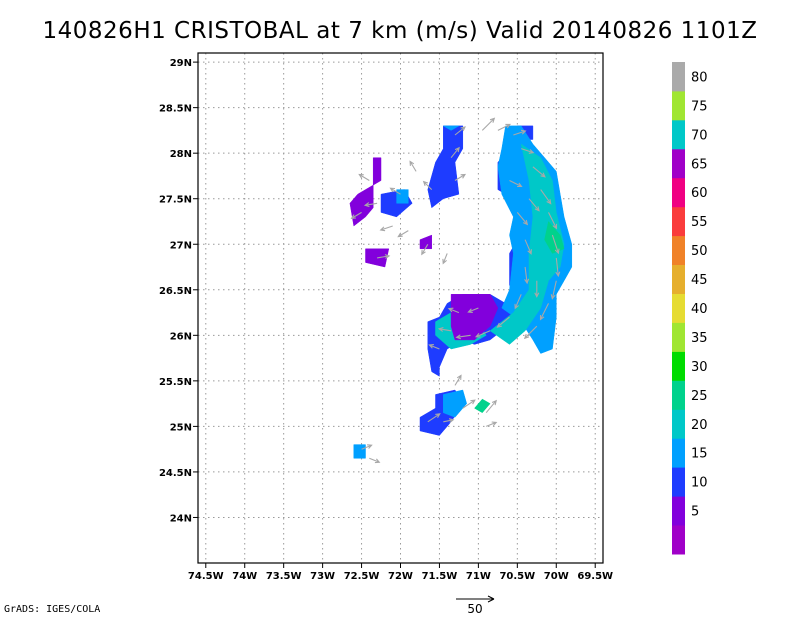 The image size is (800, 618). I want to click on lon-tick-label: 74.5W, so click(206, 576).